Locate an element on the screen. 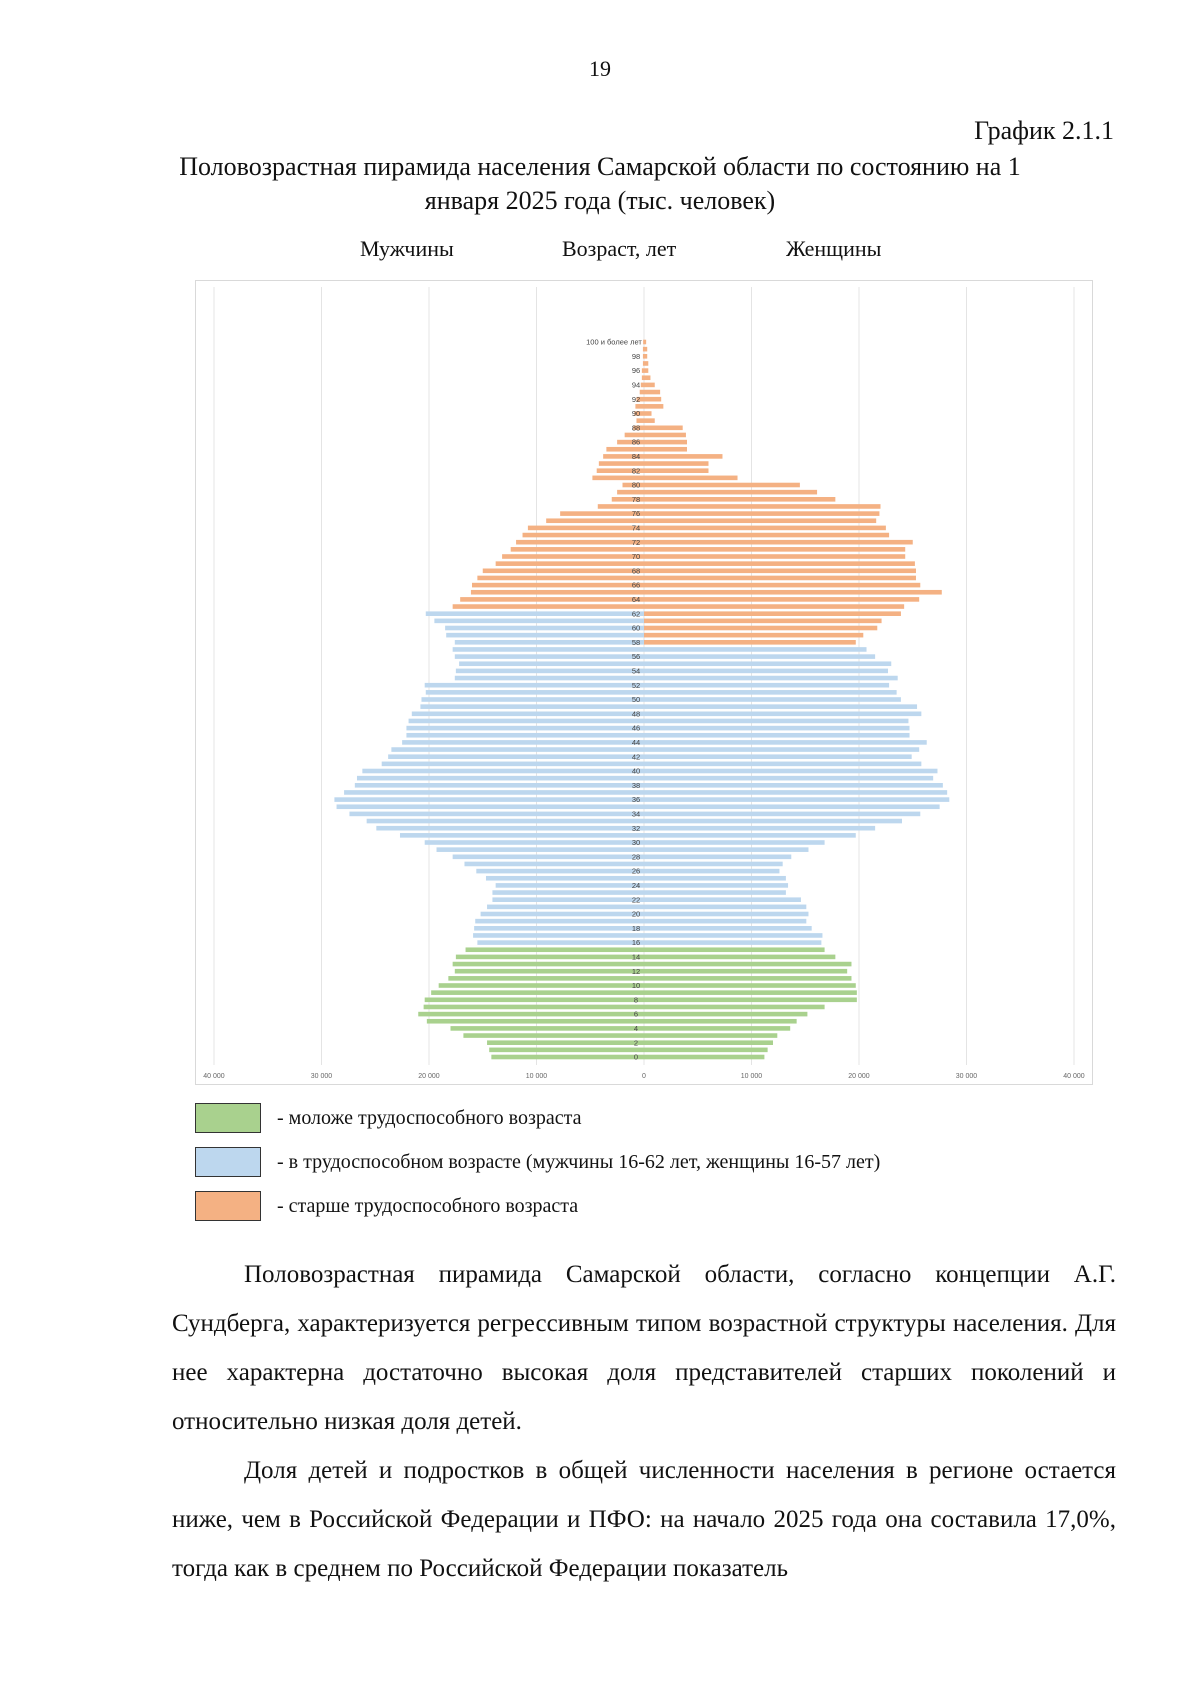 The width and height of the screenshot is (1200, 1697). age-tick-label: 22 is located at coordinates (636, 899).